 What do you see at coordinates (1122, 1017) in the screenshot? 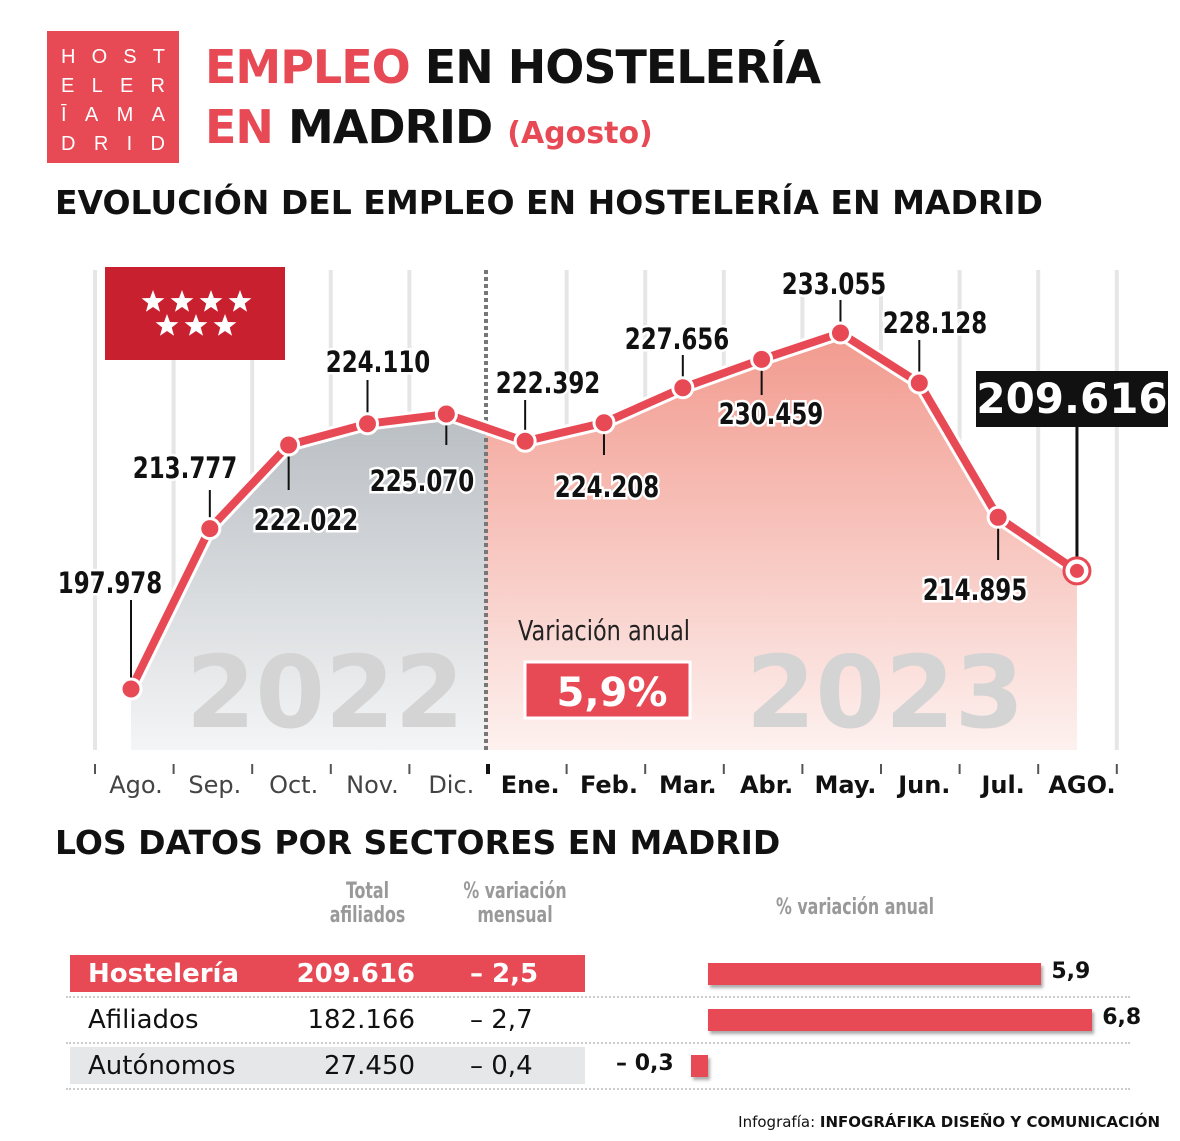
I see `annual-variation-label: 6,8` at bounding box center [1122, 1017].